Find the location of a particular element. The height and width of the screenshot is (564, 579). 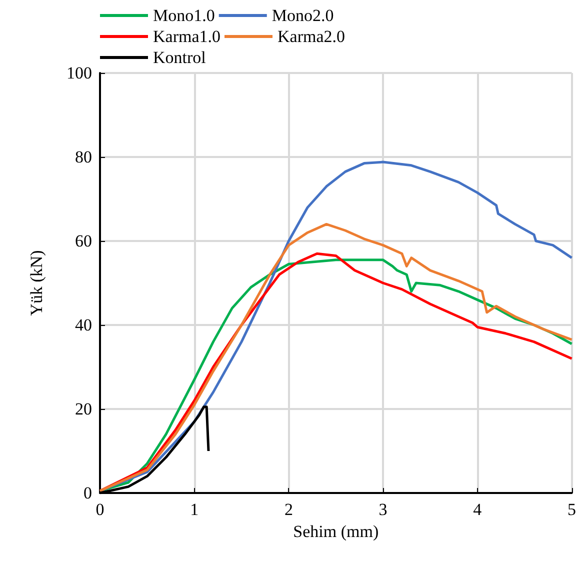

y-tick-label: 100 is located at coordinates (79, 73).